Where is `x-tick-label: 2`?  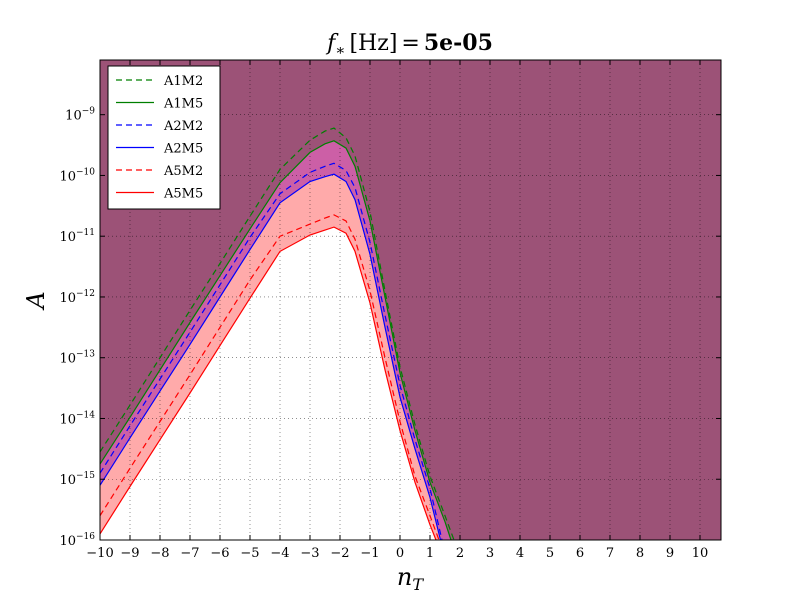 x-tick-label: 2 is located at coordinates (460, 553).